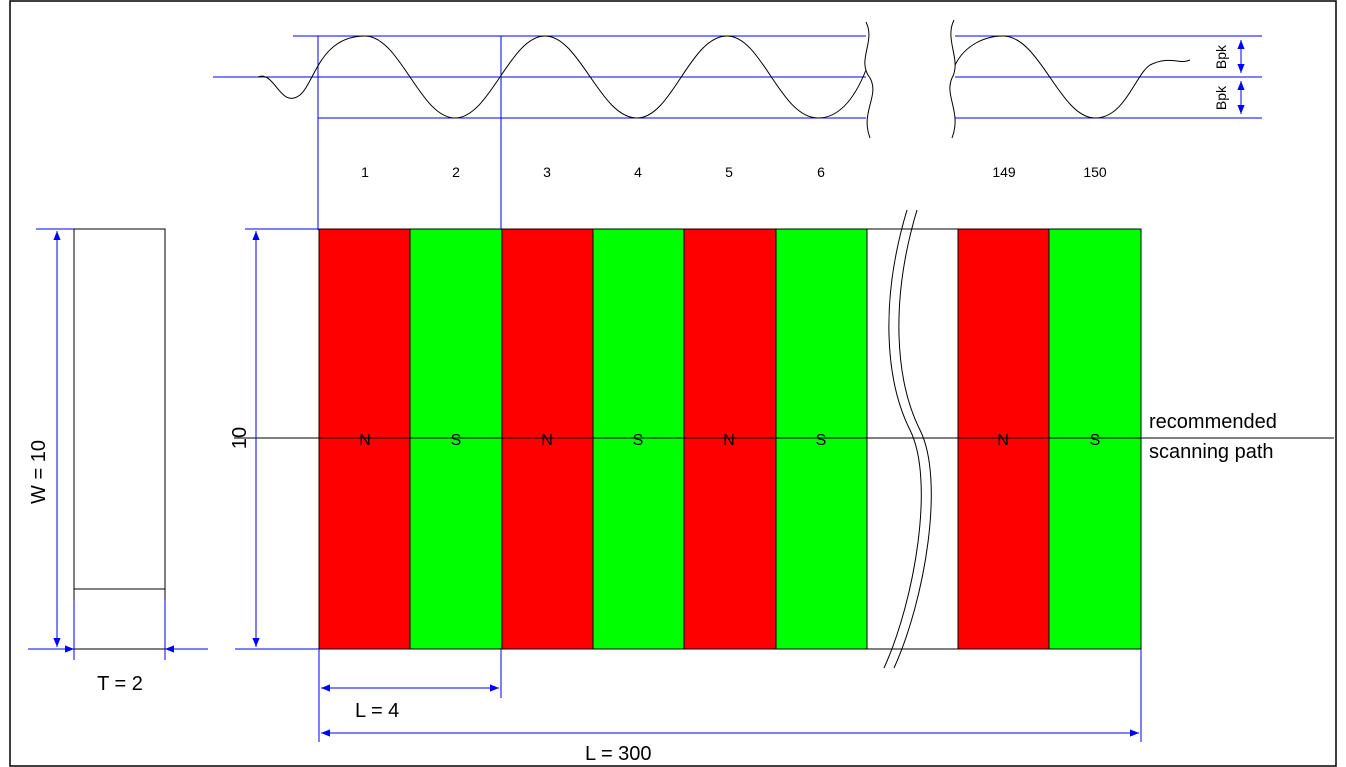  What do you see at coordinates (240, 438) in the screenshot?
I see `strip-height-label: 10` at bounding box center [240, 438].